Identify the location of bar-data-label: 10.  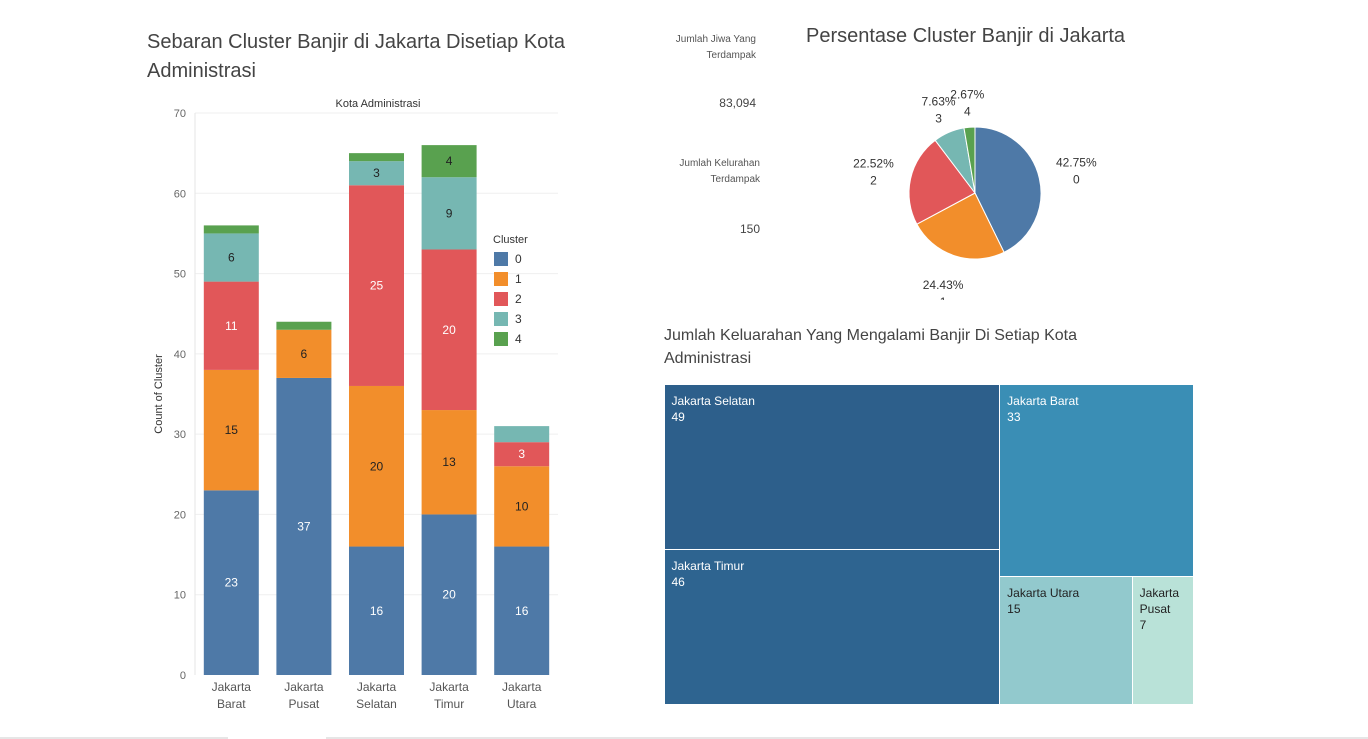
(522, 506).